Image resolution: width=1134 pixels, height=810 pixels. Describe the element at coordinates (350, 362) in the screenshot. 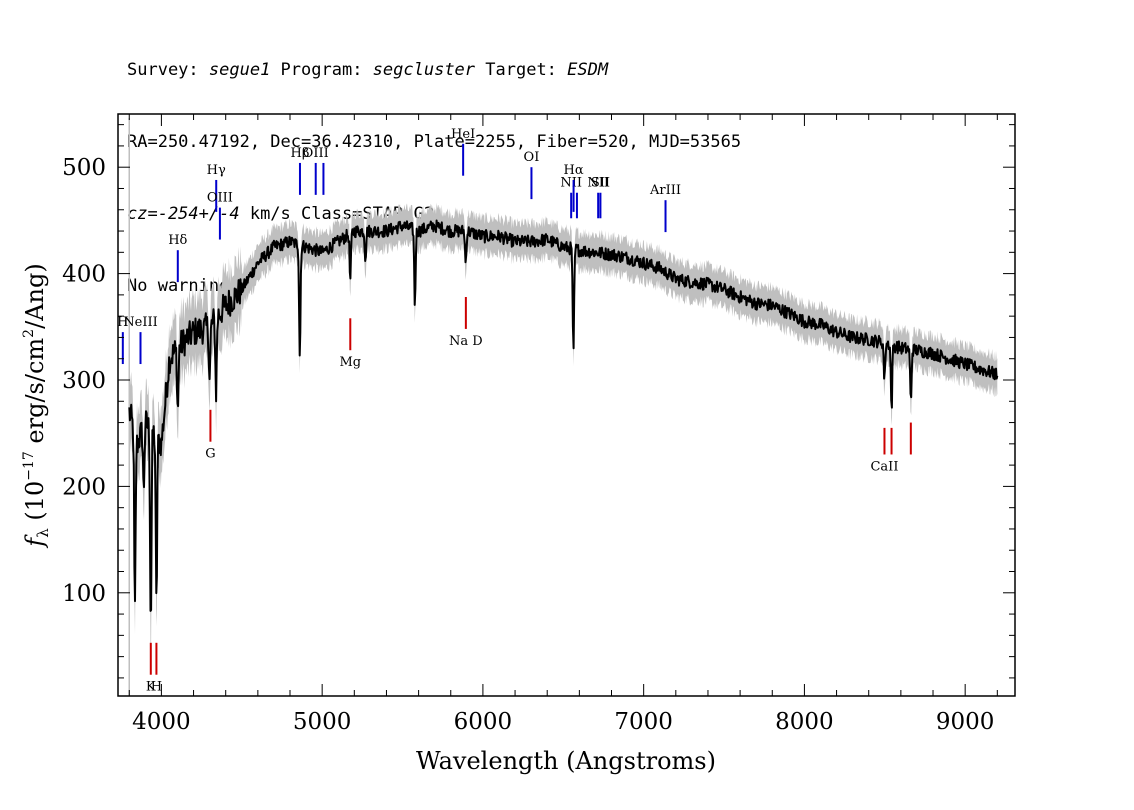

I see `absorption-line-label: Mg` at that location.